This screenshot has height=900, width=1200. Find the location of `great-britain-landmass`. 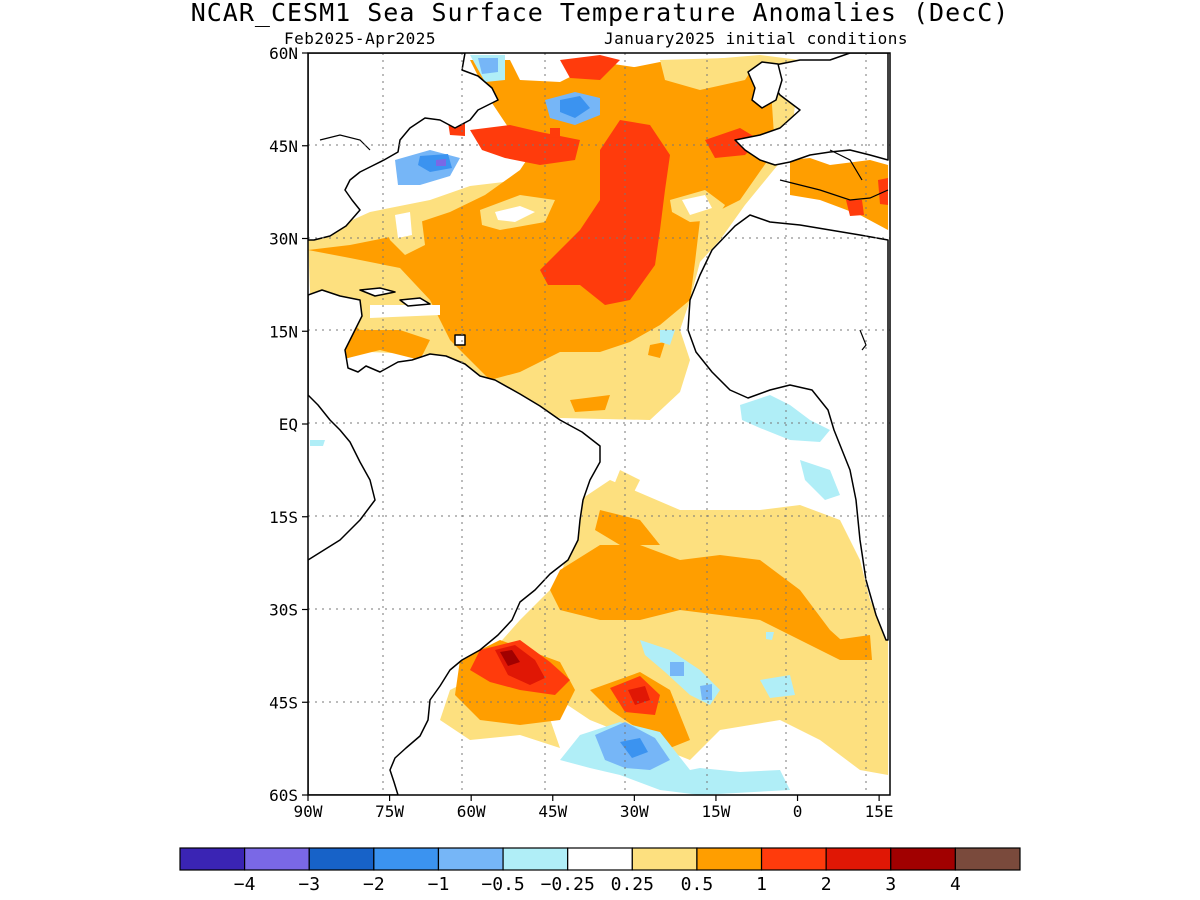

great-britain-landmass is located at coordinates (765, 85).